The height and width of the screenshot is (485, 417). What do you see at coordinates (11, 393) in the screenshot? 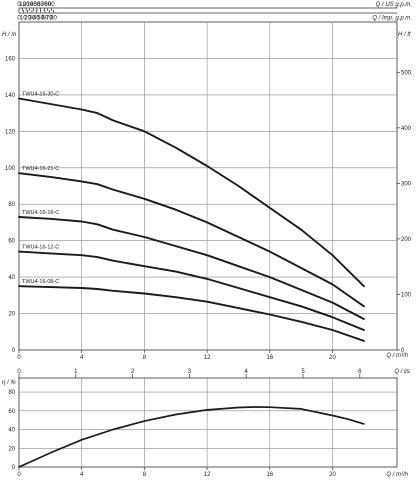
I see `eff-y-tick-label: 80` at bounding box center [11, 393].